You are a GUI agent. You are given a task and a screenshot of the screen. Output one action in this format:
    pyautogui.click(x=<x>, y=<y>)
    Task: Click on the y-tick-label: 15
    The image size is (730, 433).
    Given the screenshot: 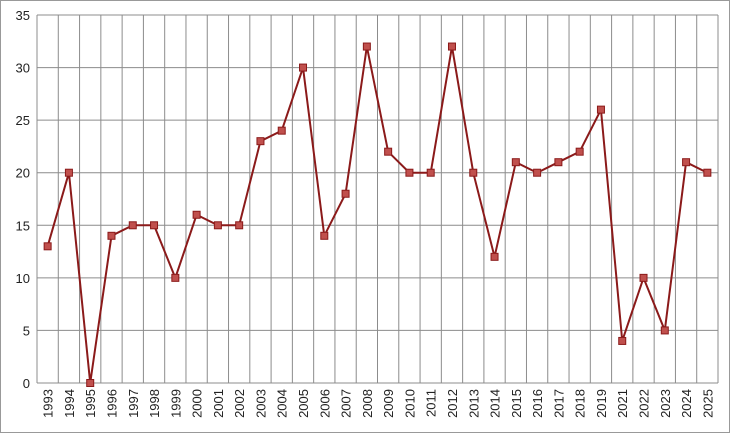 What is the action you would take?
    pyautogui.click(x=23, y=225)
    